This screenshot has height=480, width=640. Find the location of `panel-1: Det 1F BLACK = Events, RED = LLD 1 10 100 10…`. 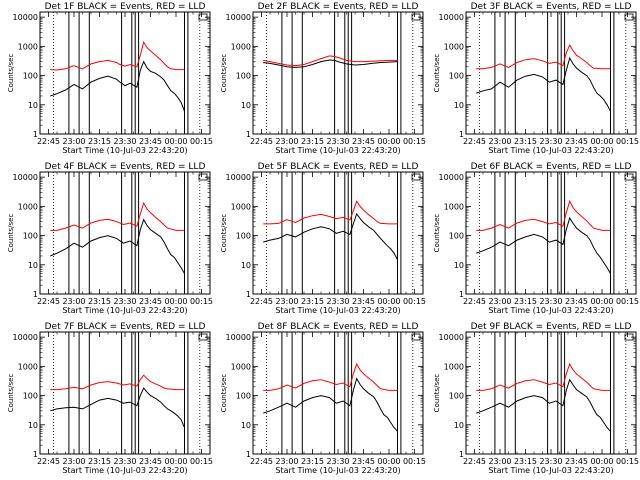

panel-1: Det 1F BLACK = Events, RED = LLD 1 10 100 10… is located at coordinates (110, 78).